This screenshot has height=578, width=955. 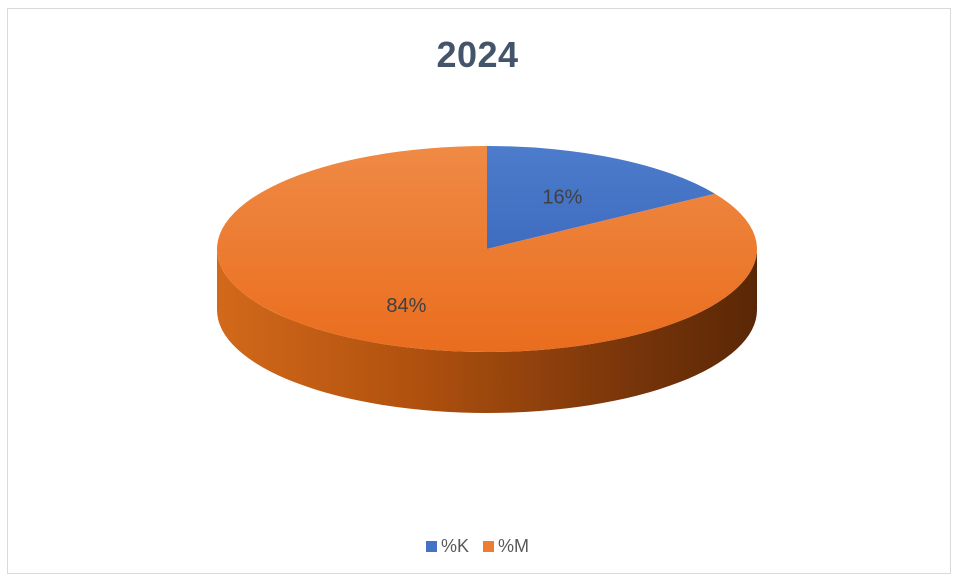 I want to click on legend-item-k: %K, so click(x=447, y=546).